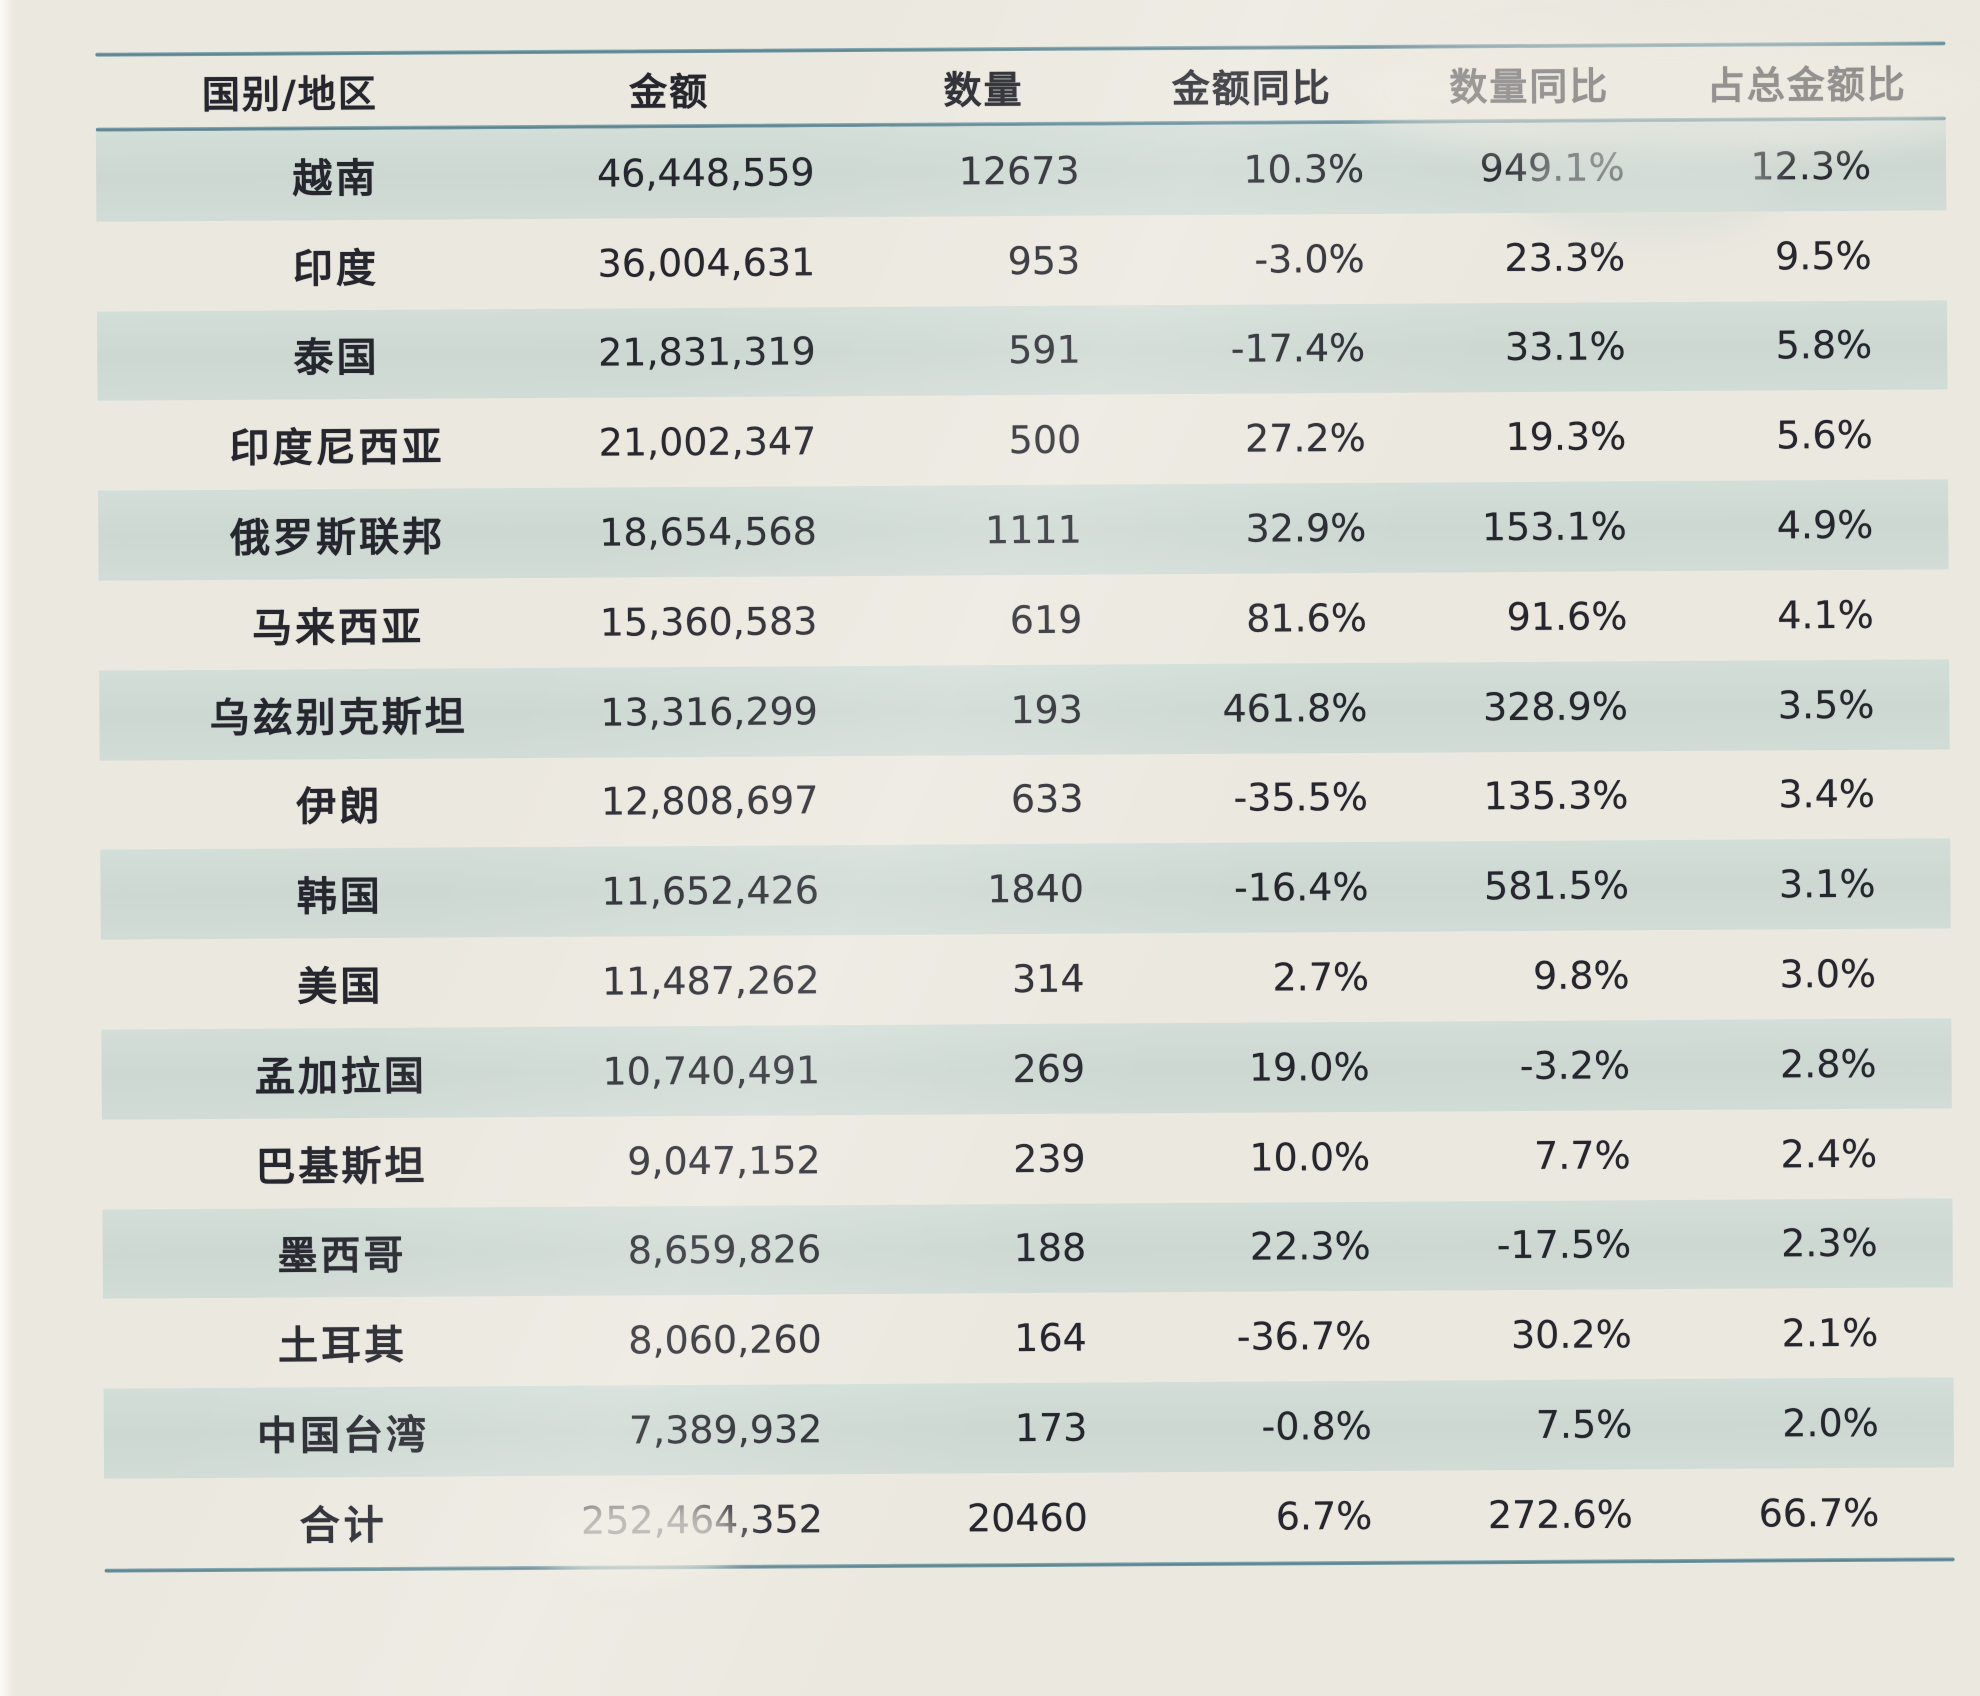  What do you see at coordinates (1310, 1247) in the screenshot?
I see `amount-yoy-cell: 22.3%` at bounding box center [1310, 1247].